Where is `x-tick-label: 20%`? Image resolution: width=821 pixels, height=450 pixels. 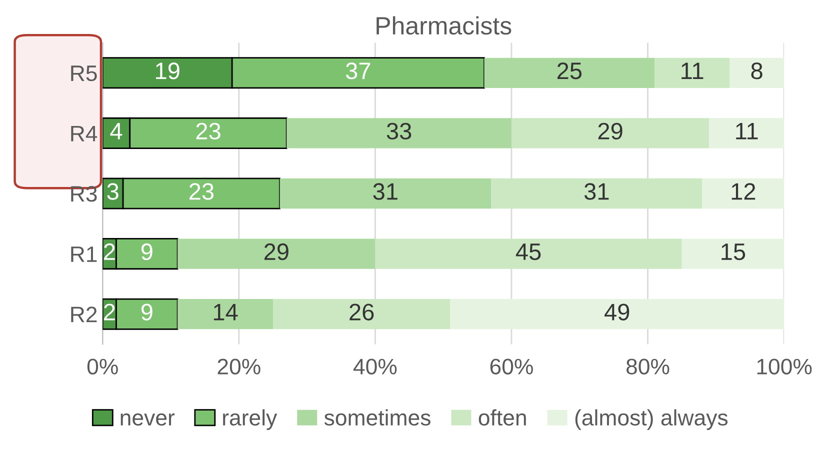 x-tick-label: 20% is located at coordinates (239, 366).